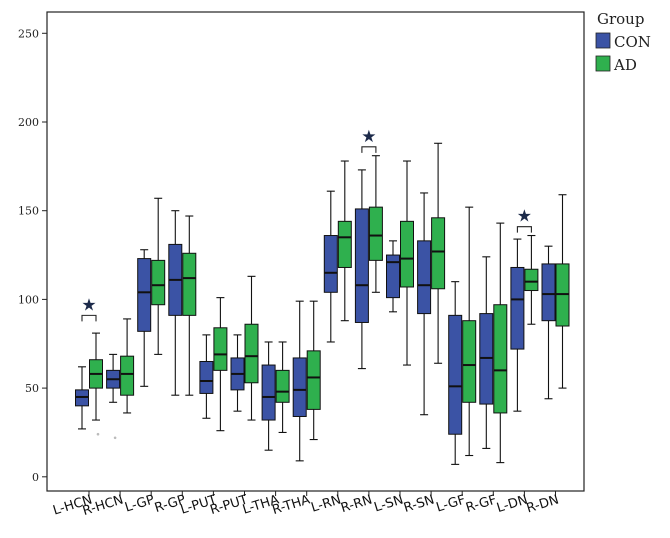 This screenshot has width=670, height=538. I want to click on box-con-r-dn, so click(548, 322).